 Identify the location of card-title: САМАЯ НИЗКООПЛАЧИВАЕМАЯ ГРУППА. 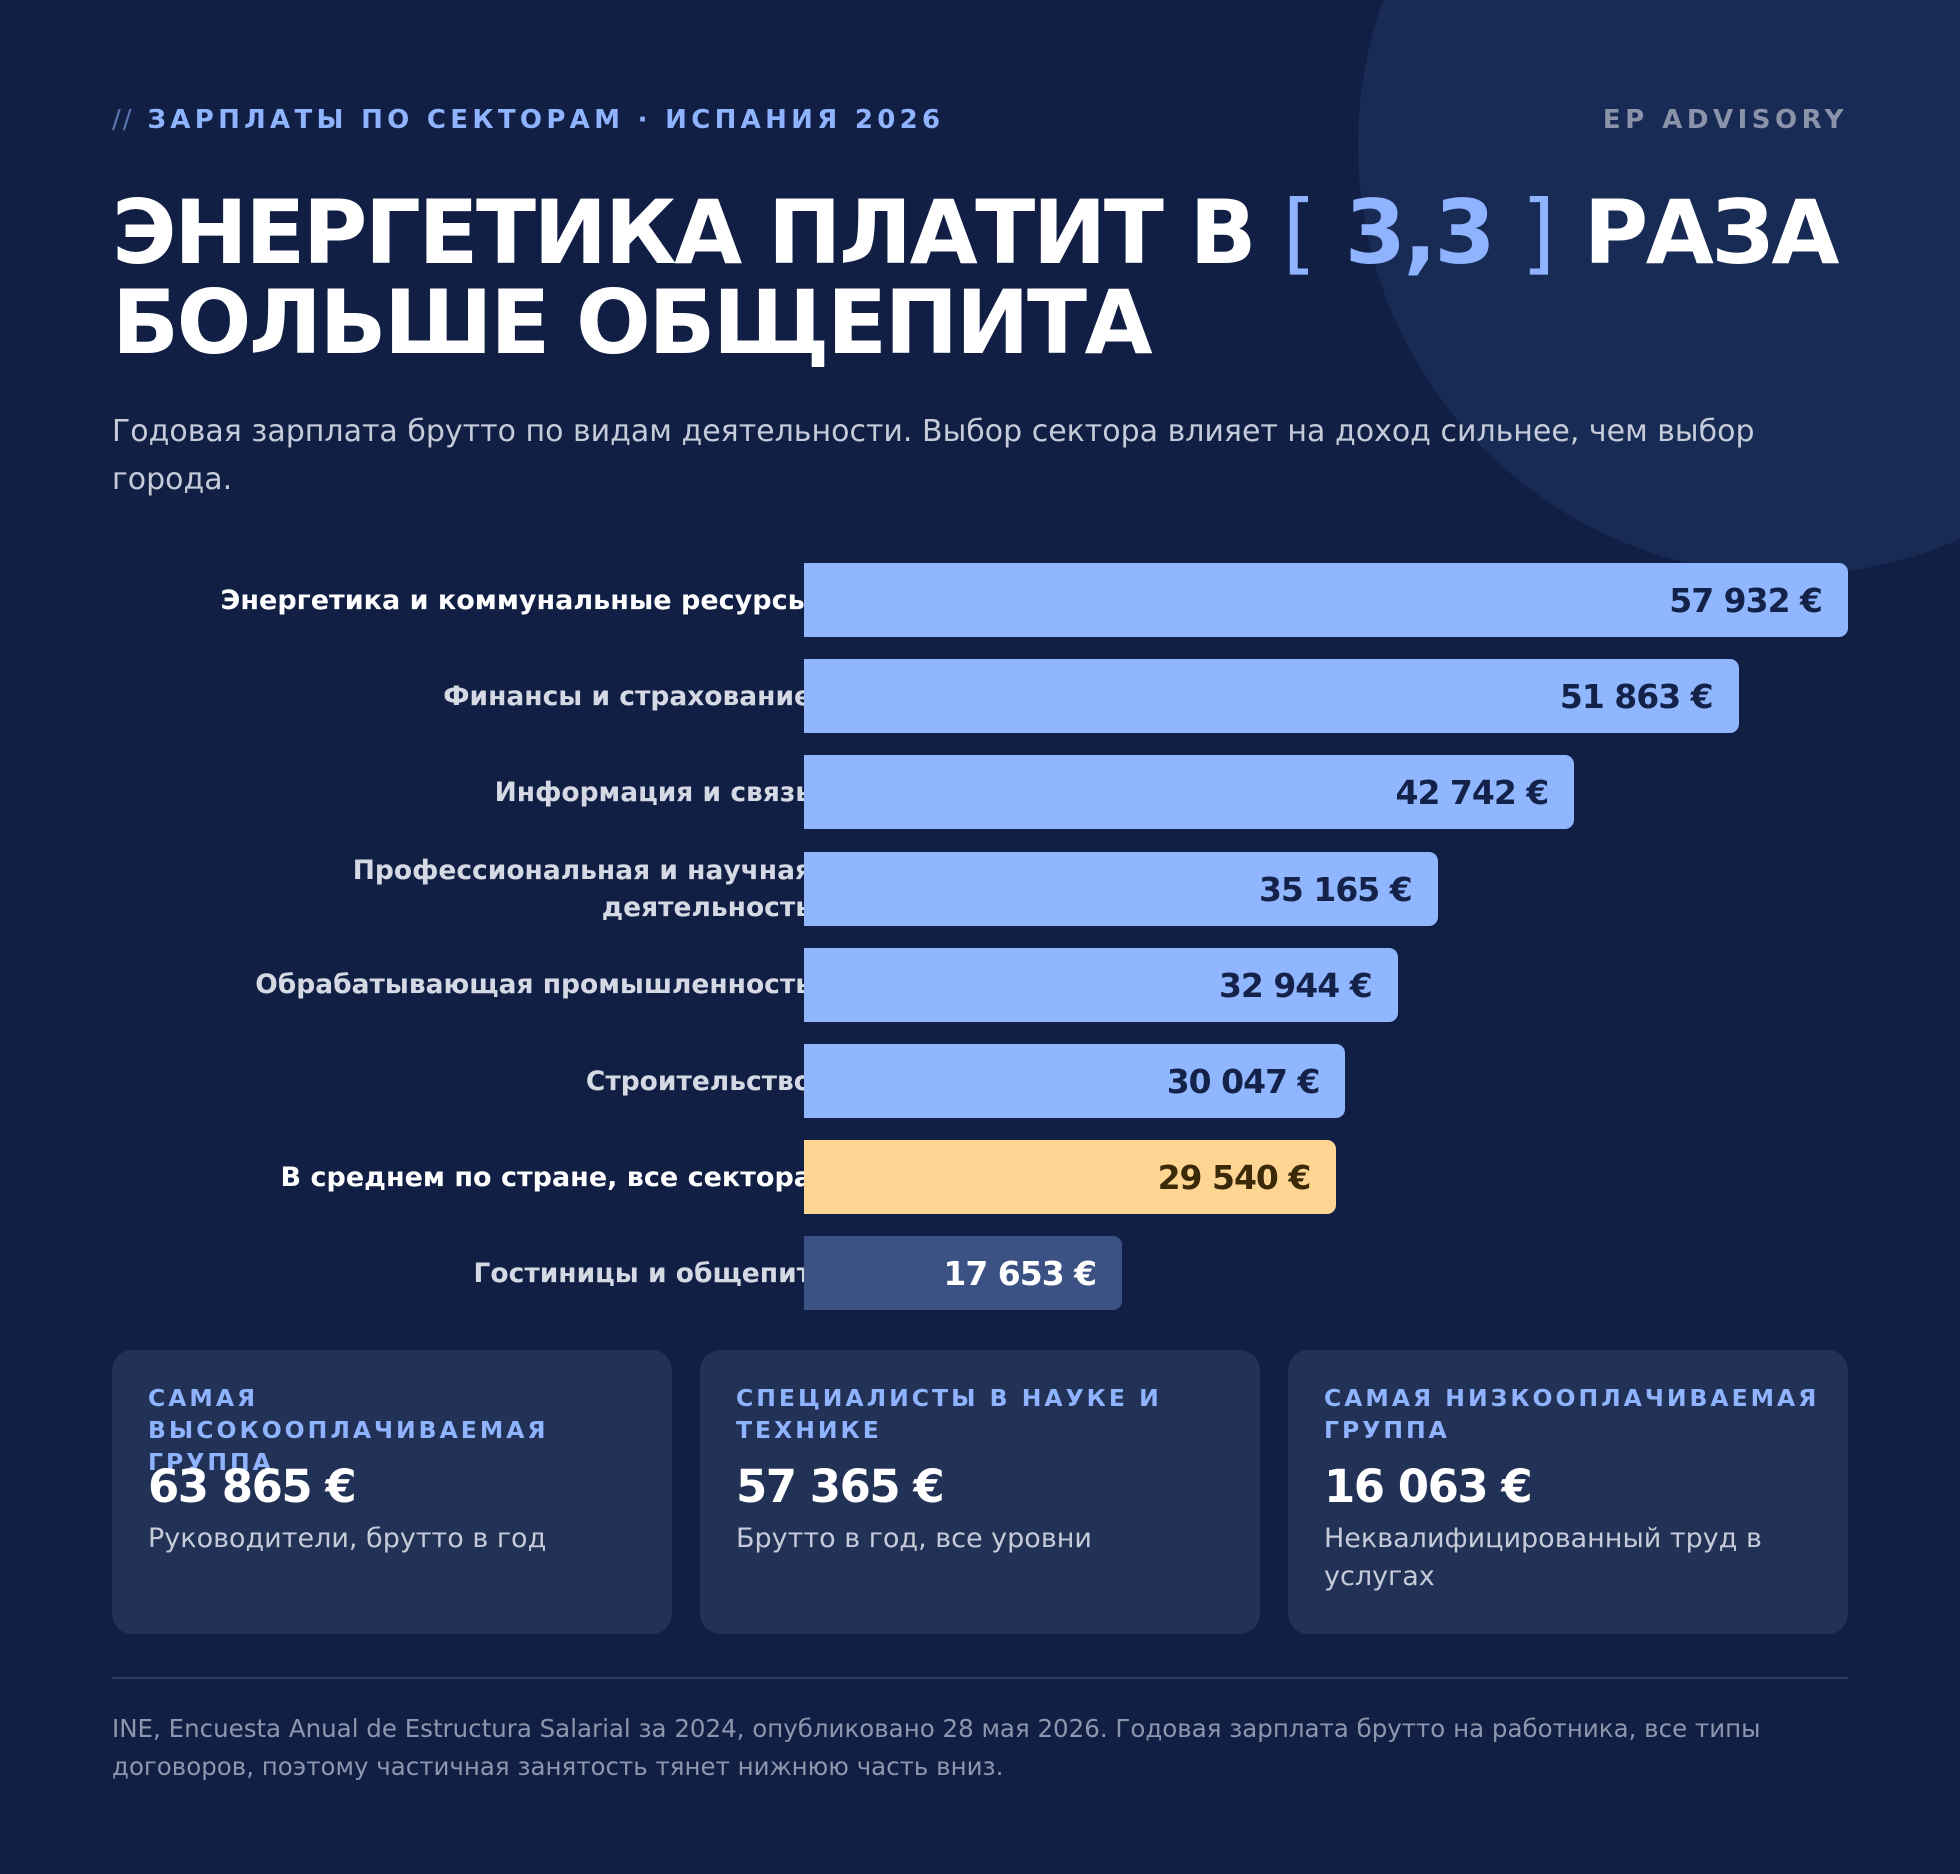
(1572, 1414).